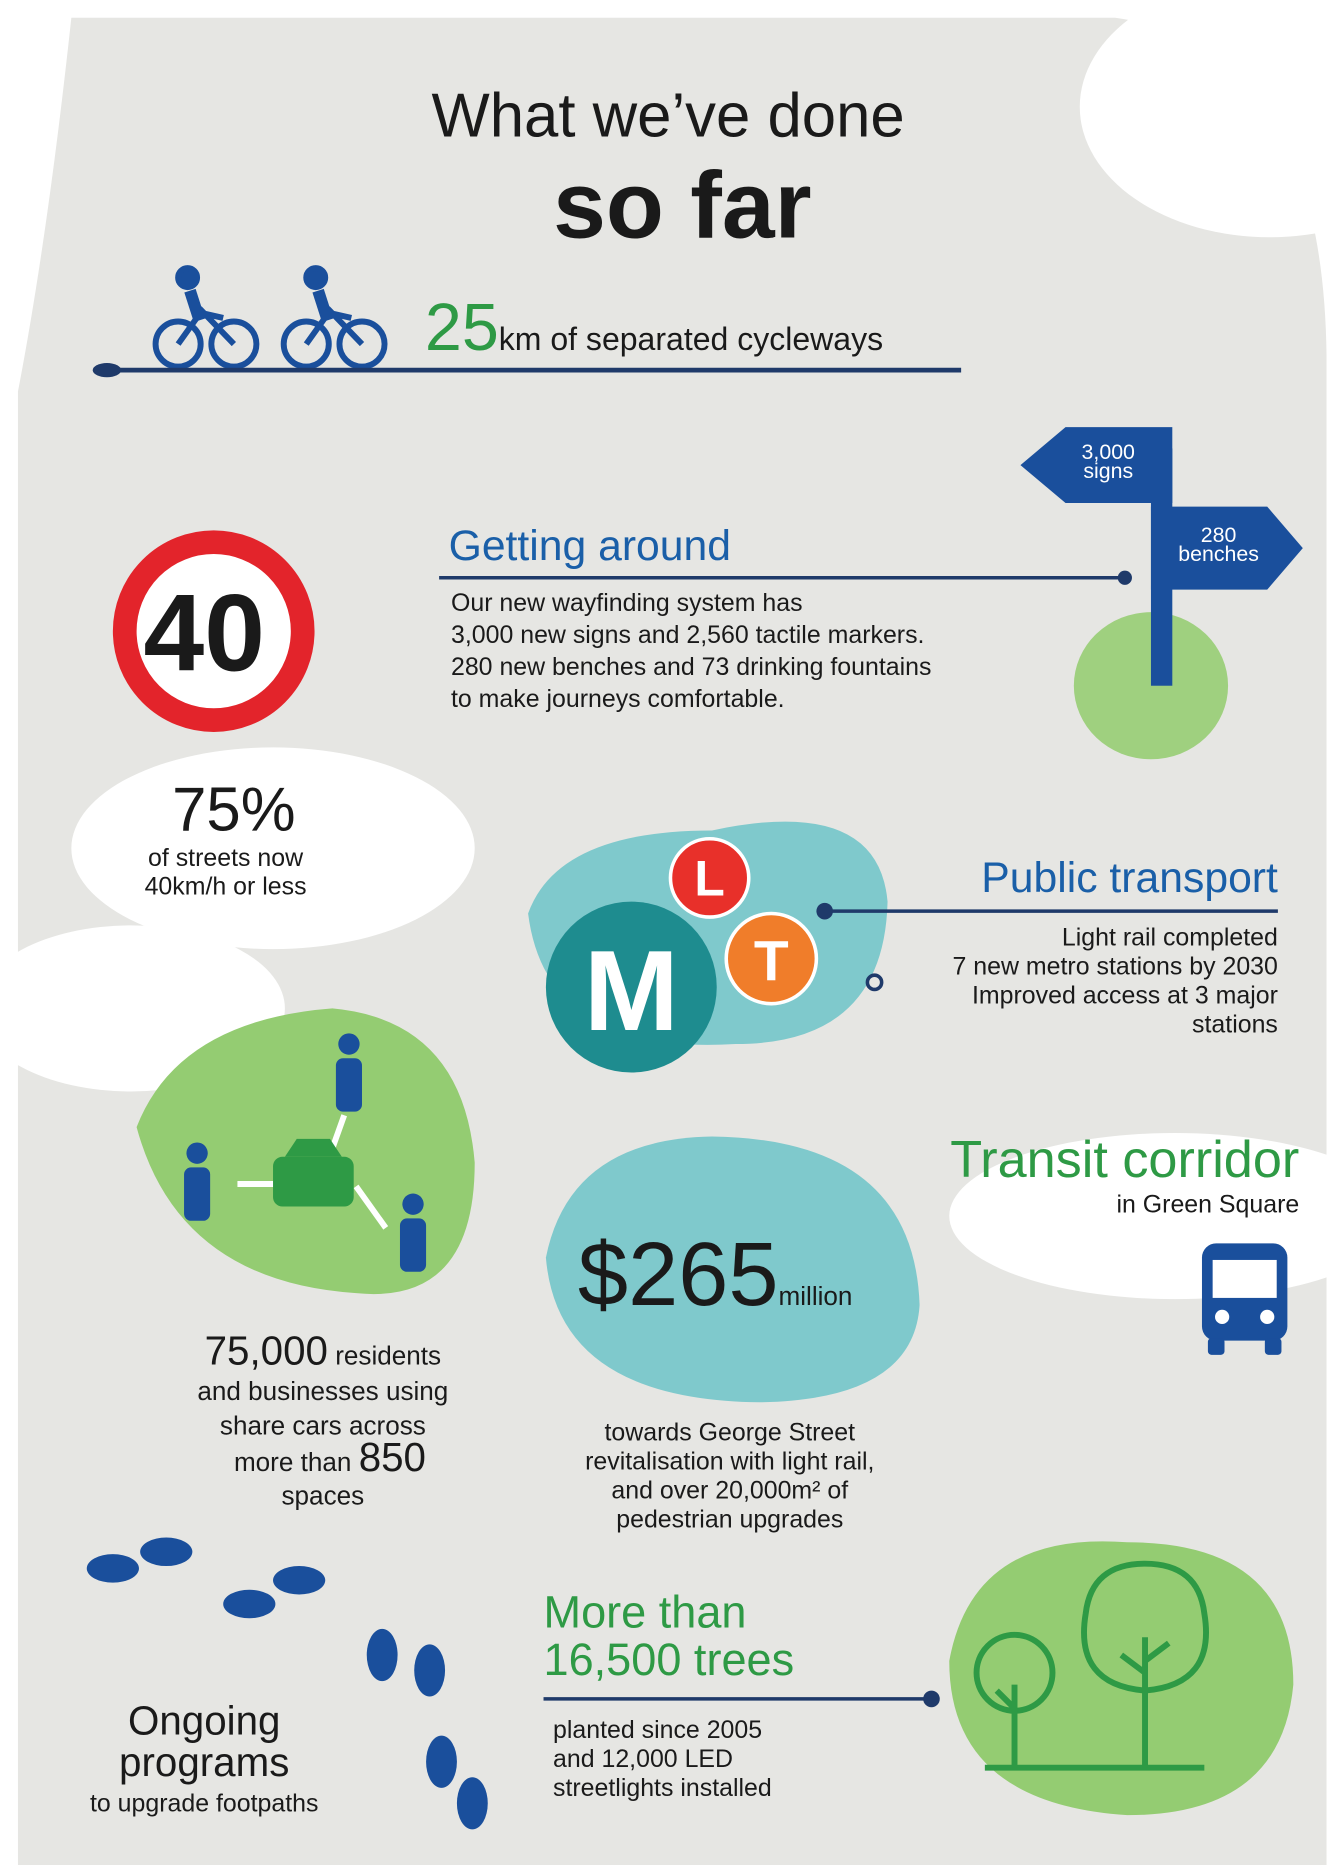  What do you see at coordinates (287, 1683) in the screenshot?
I see `footprints` at bounding box center [287, 1683].